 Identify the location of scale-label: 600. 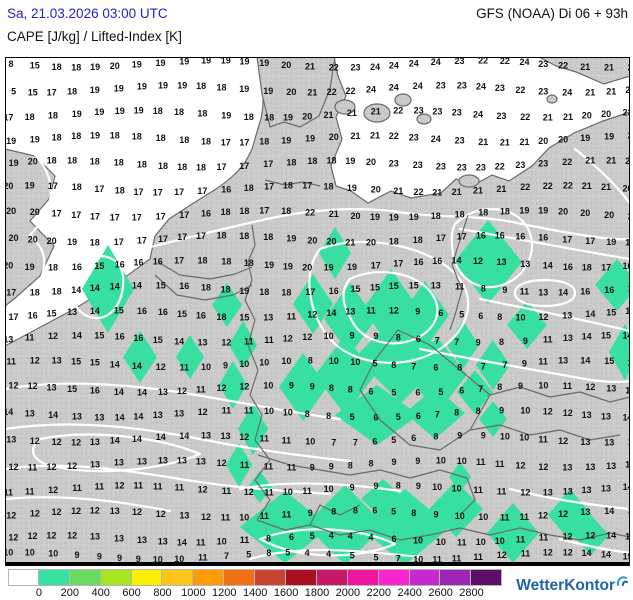
(131, 593).